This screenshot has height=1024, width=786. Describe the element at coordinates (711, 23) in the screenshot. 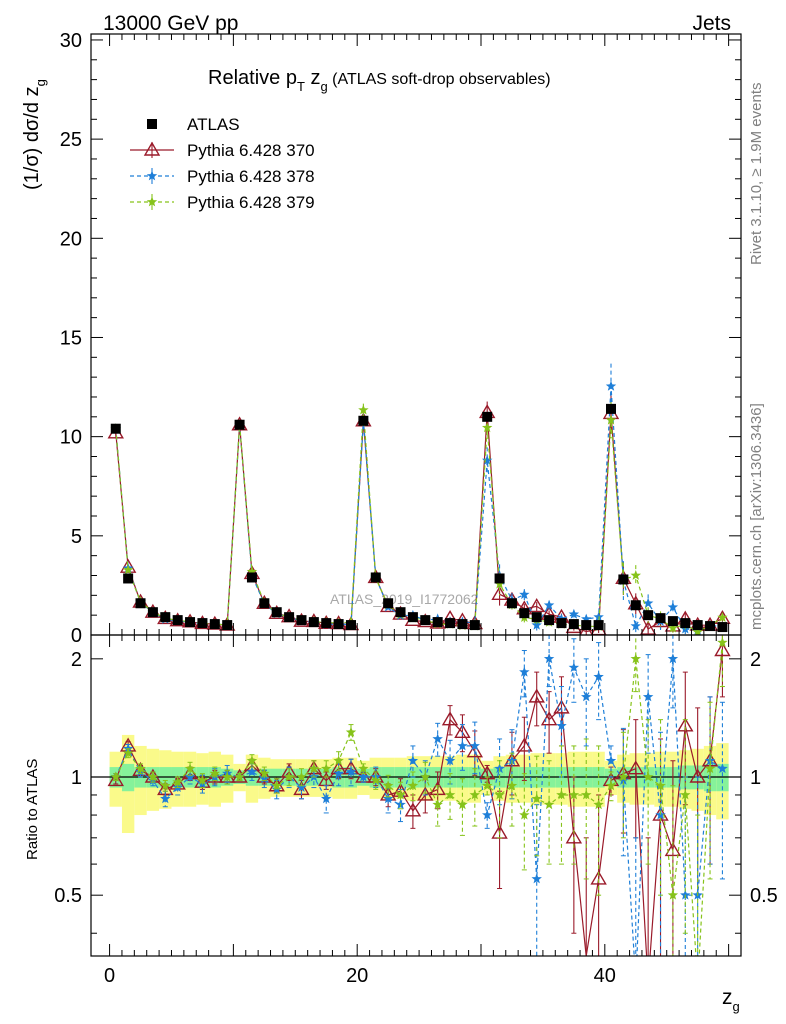

I see `jets-label: Jets` at that location.